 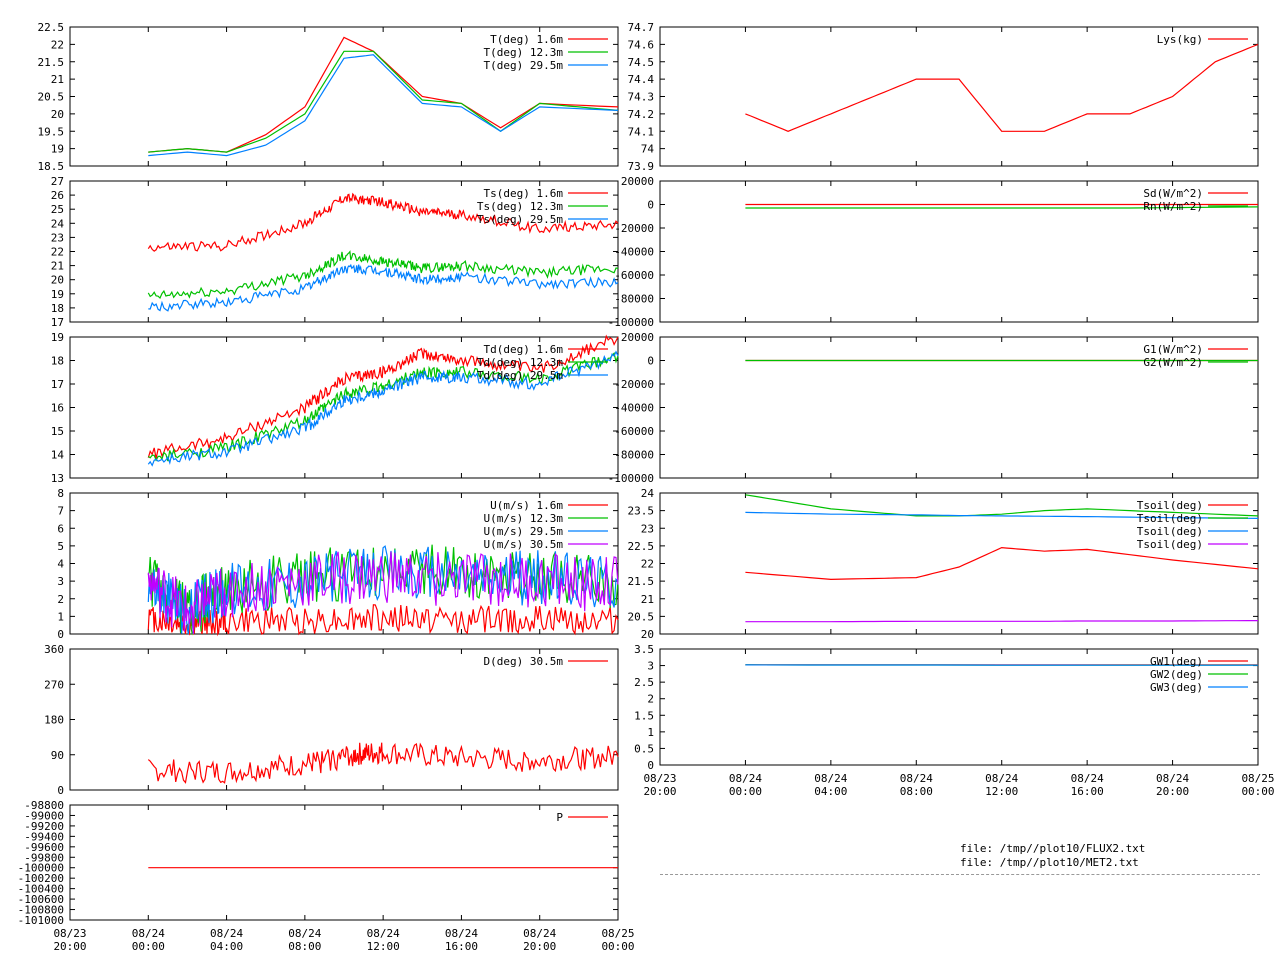 I want to click on y-tick-label: 74.3, so click(x=641, y=97).